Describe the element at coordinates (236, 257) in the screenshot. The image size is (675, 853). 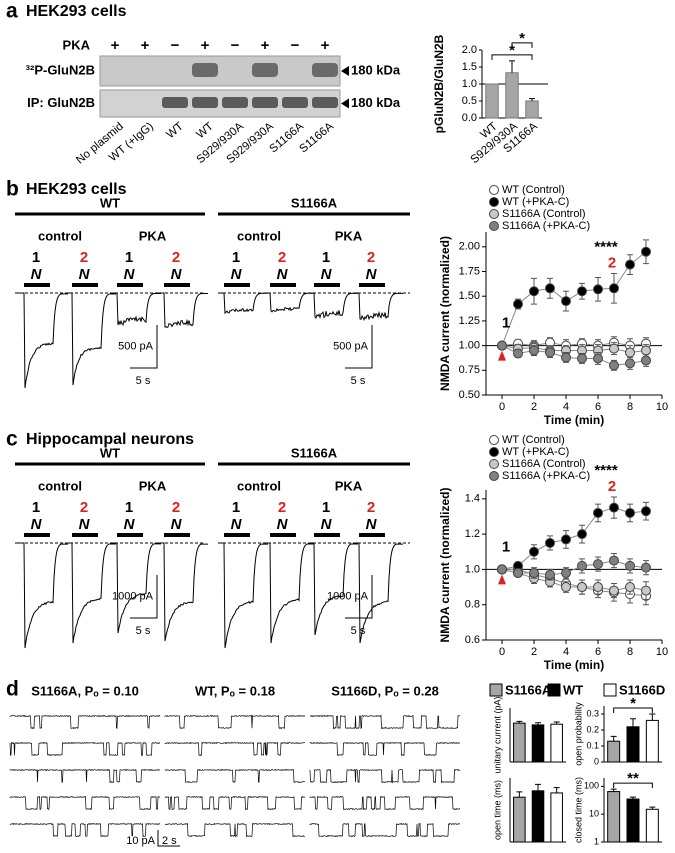
I see `sweep-label: 1` at that location.